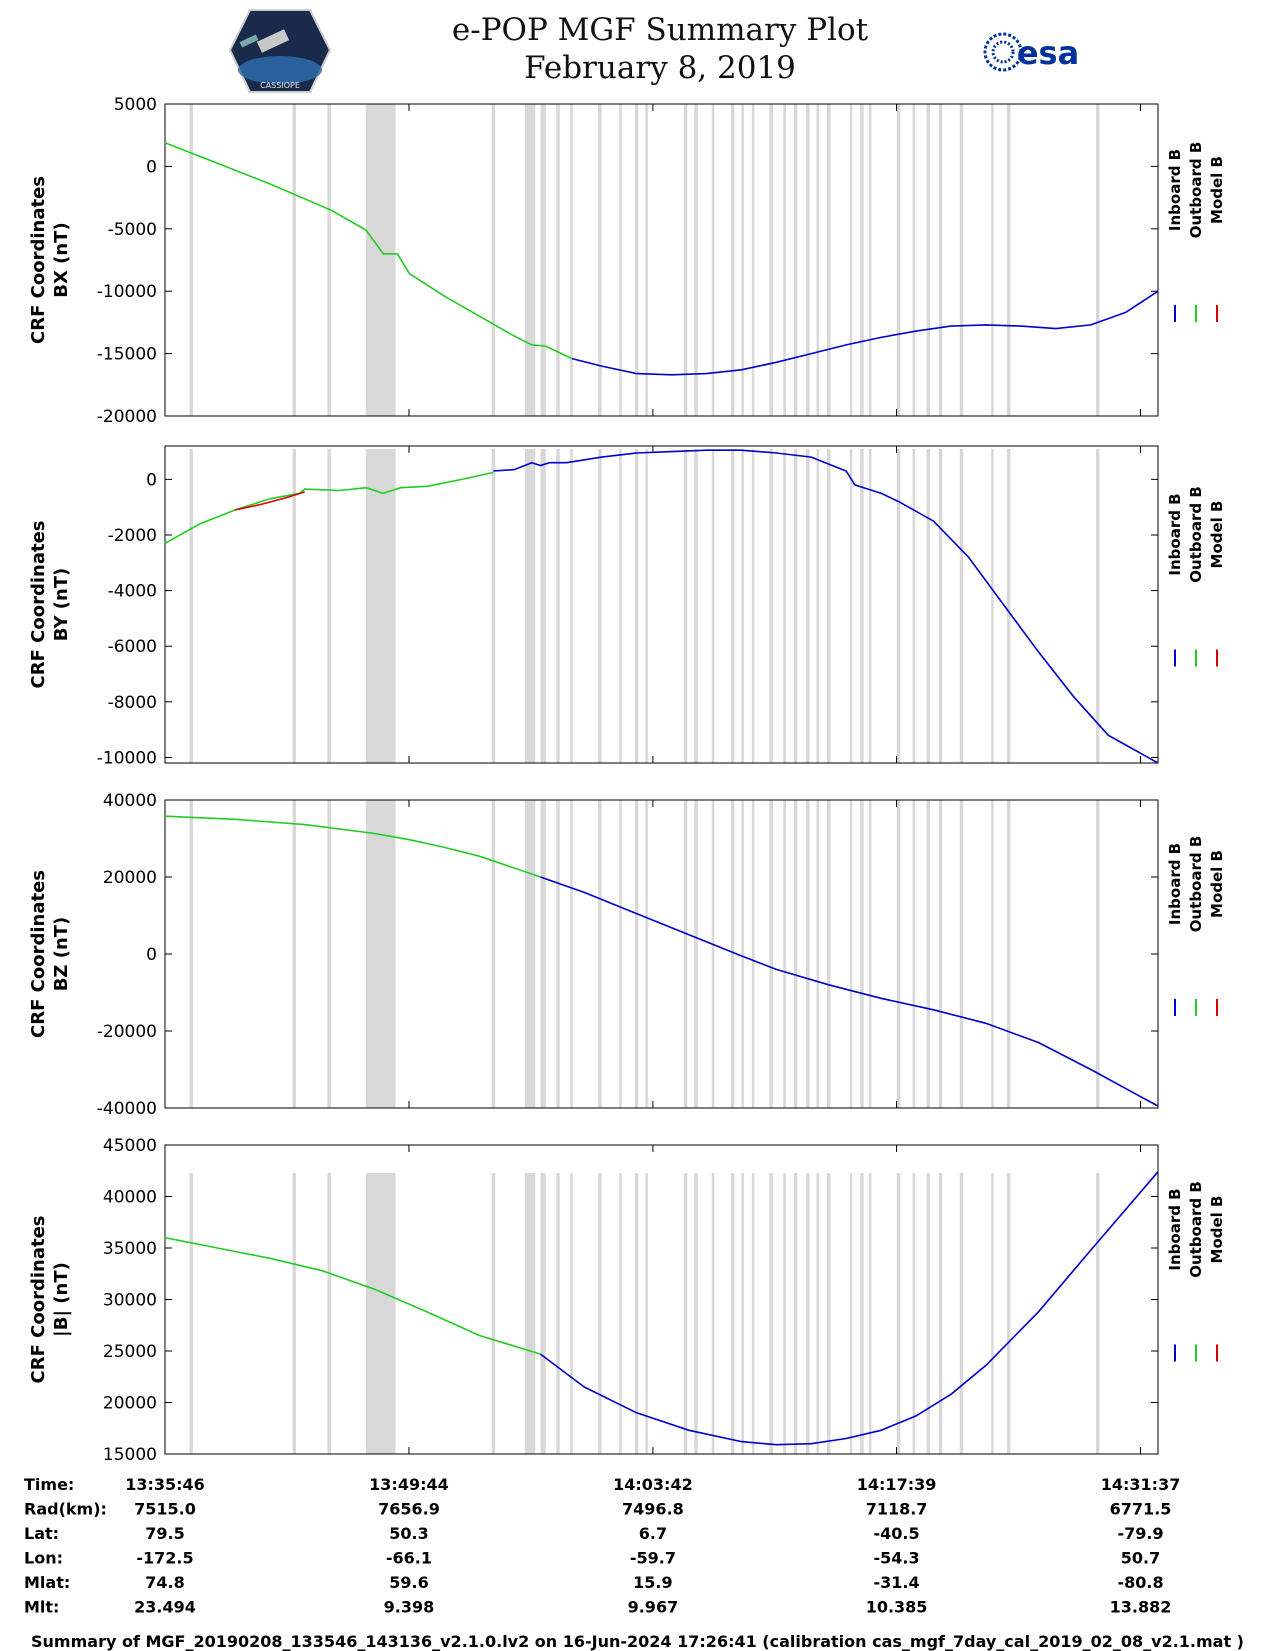 This screenshot has height=1651, width=1275. I want to click on series-inboard-b, so click(849, 991).